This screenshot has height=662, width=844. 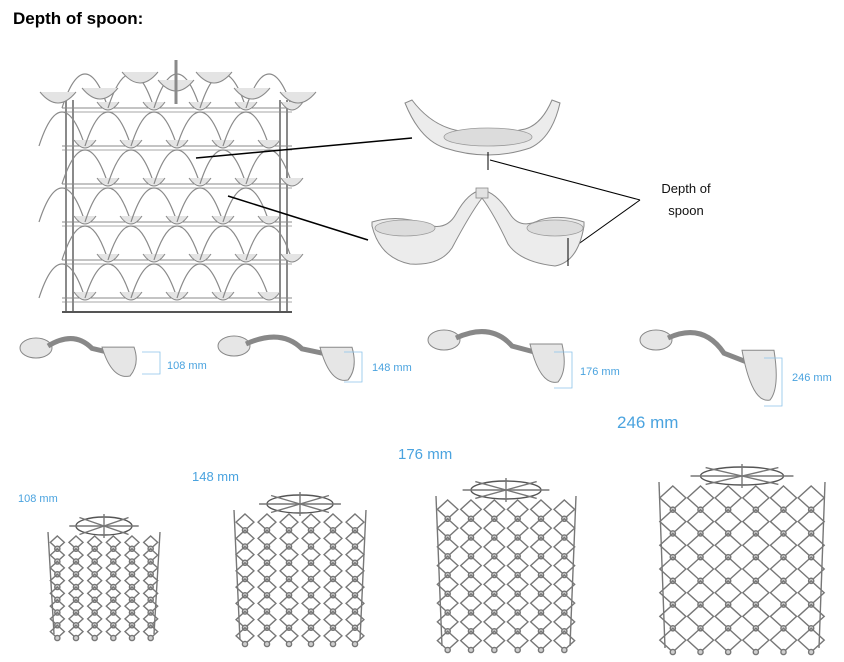 I want to click on page-title: Depth of spoon:, so click(x=78, y=18).